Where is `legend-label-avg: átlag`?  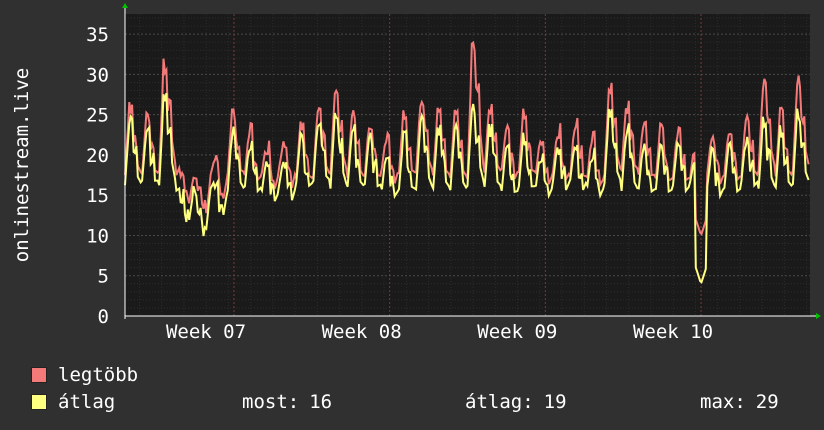 legend-label-avg: átlag is located at coordinates (87, 402).